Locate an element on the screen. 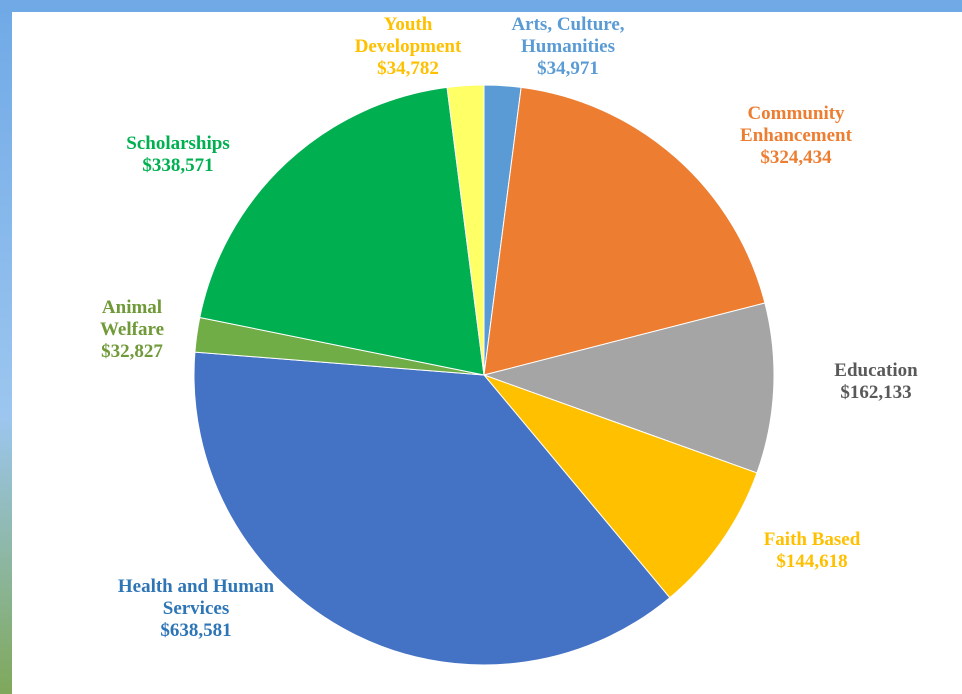  slice-label: Youth Development $34,782 is located at coordinates (408, 47).